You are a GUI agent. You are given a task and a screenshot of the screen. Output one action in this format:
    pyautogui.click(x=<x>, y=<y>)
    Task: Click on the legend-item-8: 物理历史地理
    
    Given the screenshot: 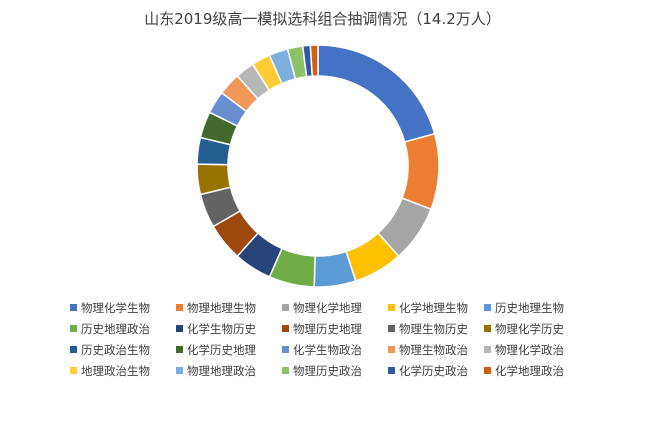 What is the action you would take?
    pyautogui.click(x=335, y=328)
    